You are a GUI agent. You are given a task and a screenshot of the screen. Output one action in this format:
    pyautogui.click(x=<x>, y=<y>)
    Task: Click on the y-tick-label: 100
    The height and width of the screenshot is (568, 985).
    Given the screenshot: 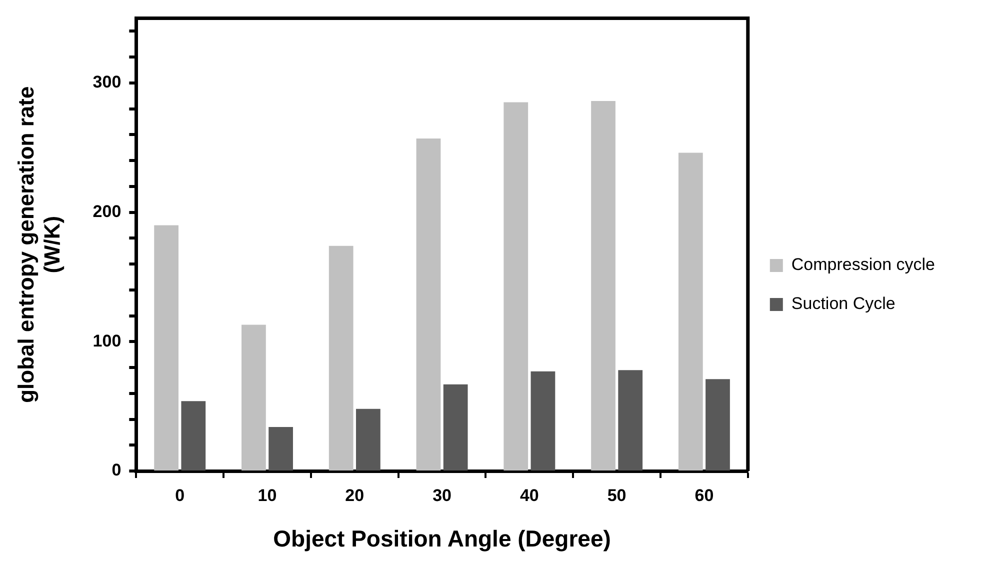 What is the action you would take?
    pyautogui.click(x=107, y=340)
    